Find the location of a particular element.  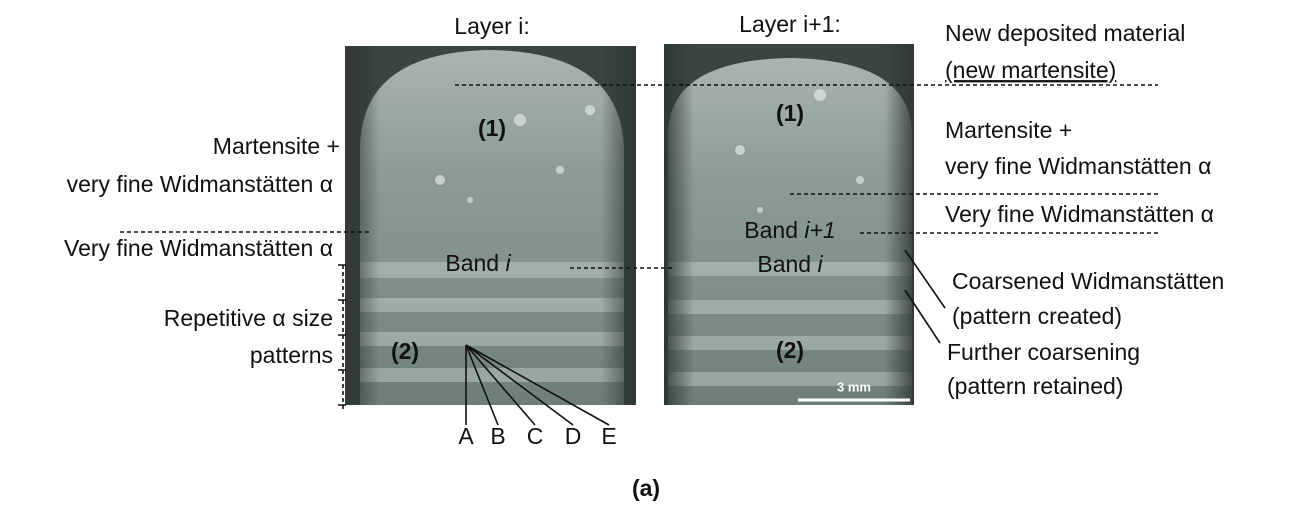

pattern-letter: D is located at coordinates (573, 436).